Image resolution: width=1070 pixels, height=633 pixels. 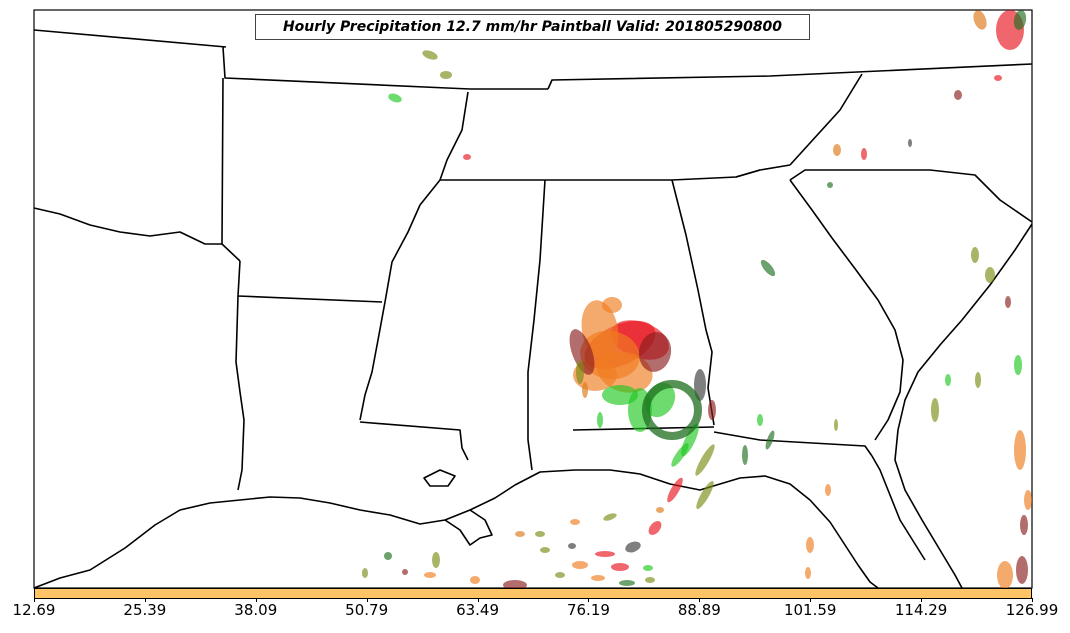 What do you see at coordinates (145, 610) in the screenshot?
I see `colorbar-tick-label: 25.39` at bounding box center [145, 610].